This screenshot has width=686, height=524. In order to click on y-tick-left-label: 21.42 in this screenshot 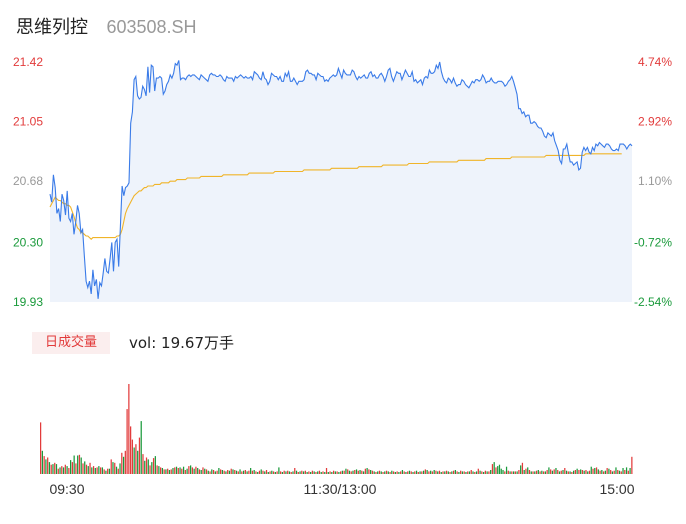, I will do `click(28, 62)`.